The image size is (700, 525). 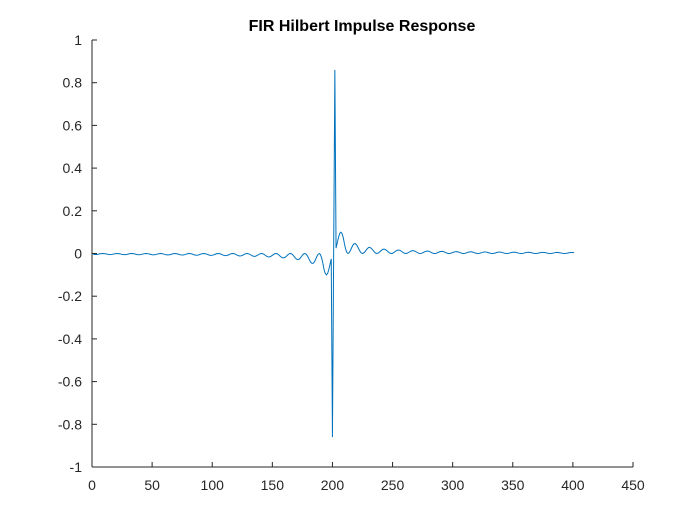 What do you see at coordinates (70, 296) in the screenshot?
I see `y-tick-label: -0.2` at bounding box center [70, 296].